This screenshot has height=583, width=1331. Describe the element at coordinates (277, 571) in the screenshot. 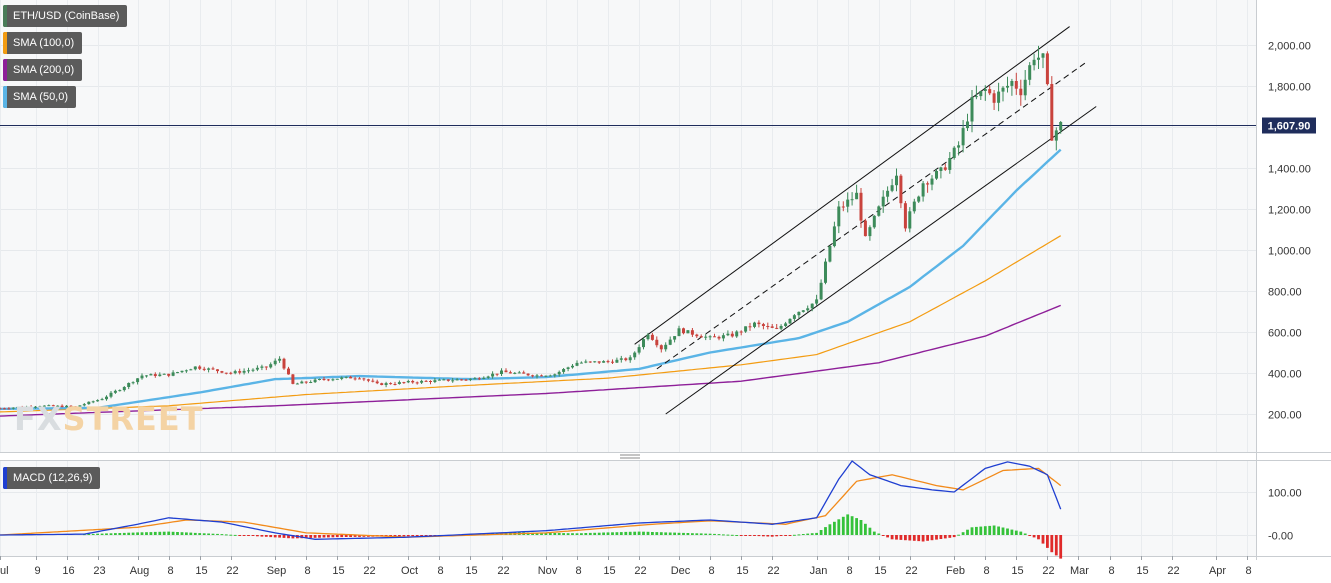

I see `time-tick-label: Sep` at that location.